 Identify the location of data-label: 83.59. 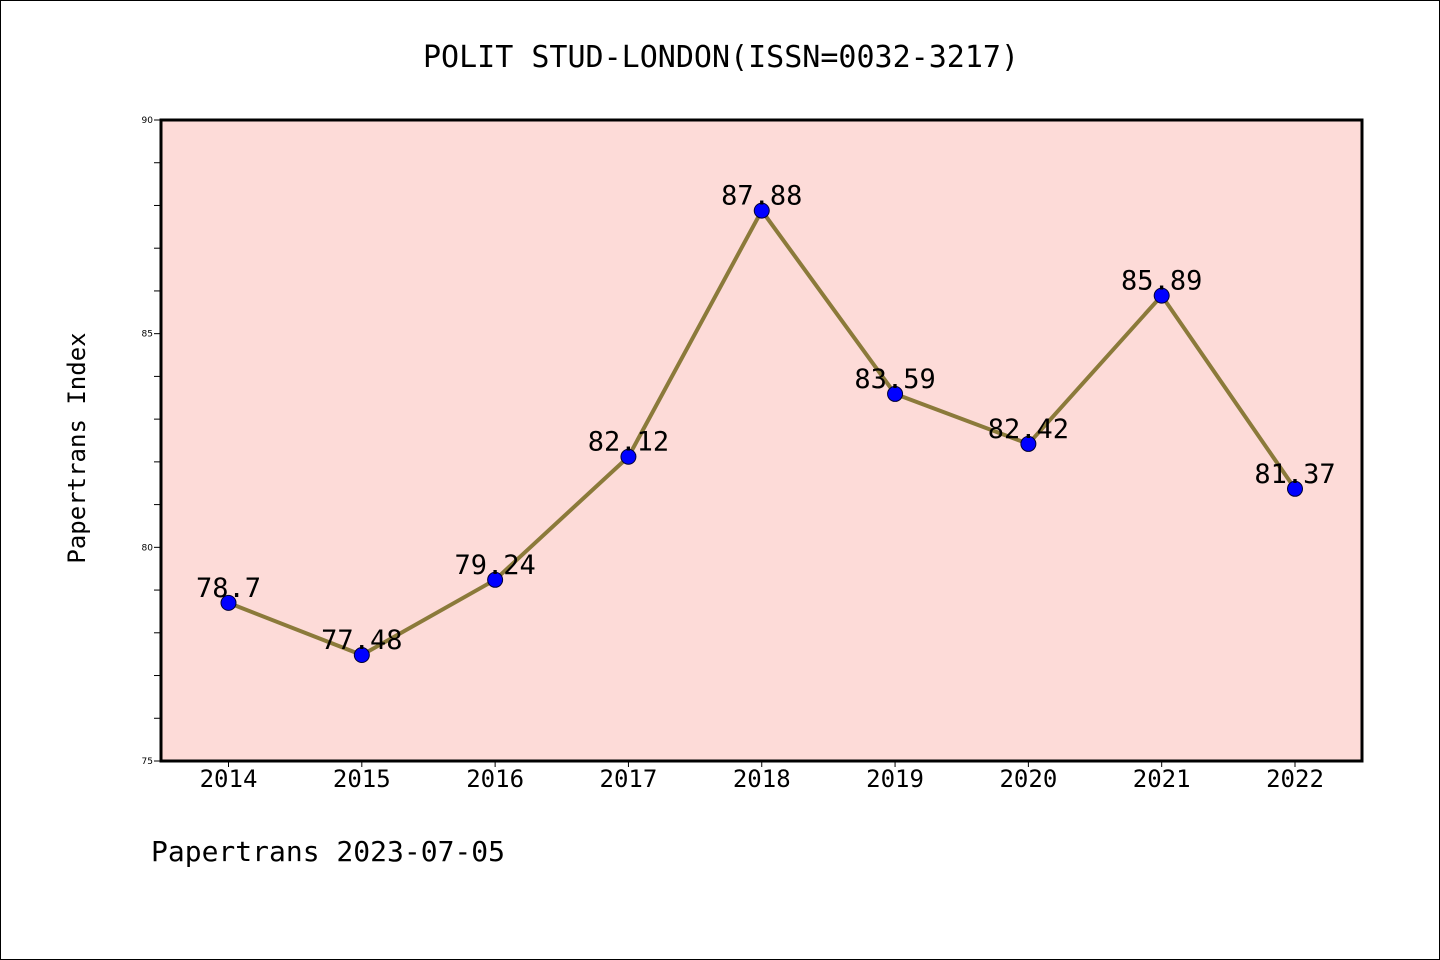
(894, 379).